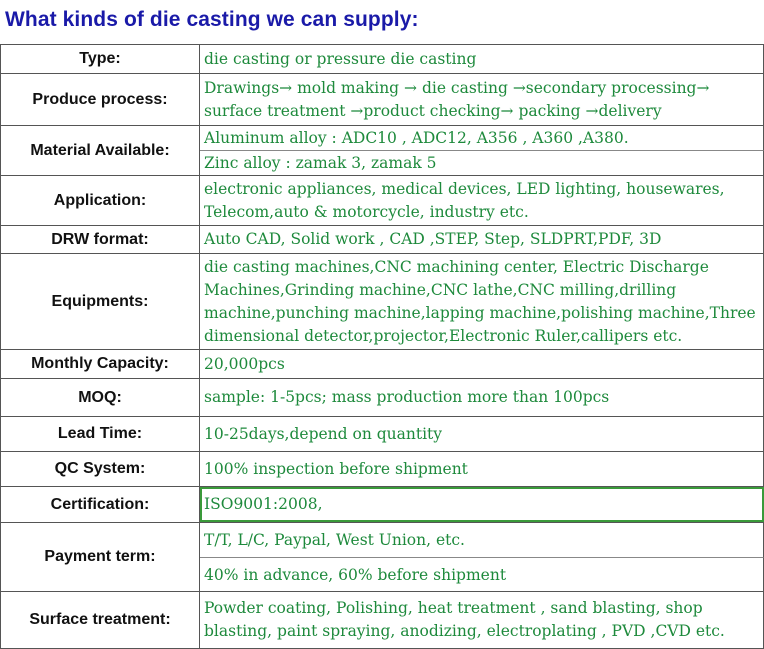 This screenshot has width=764, height=649. Describe the element at coordinates (100, 557) in the screenshot. I see `payment-label: Payment term:` at that location.